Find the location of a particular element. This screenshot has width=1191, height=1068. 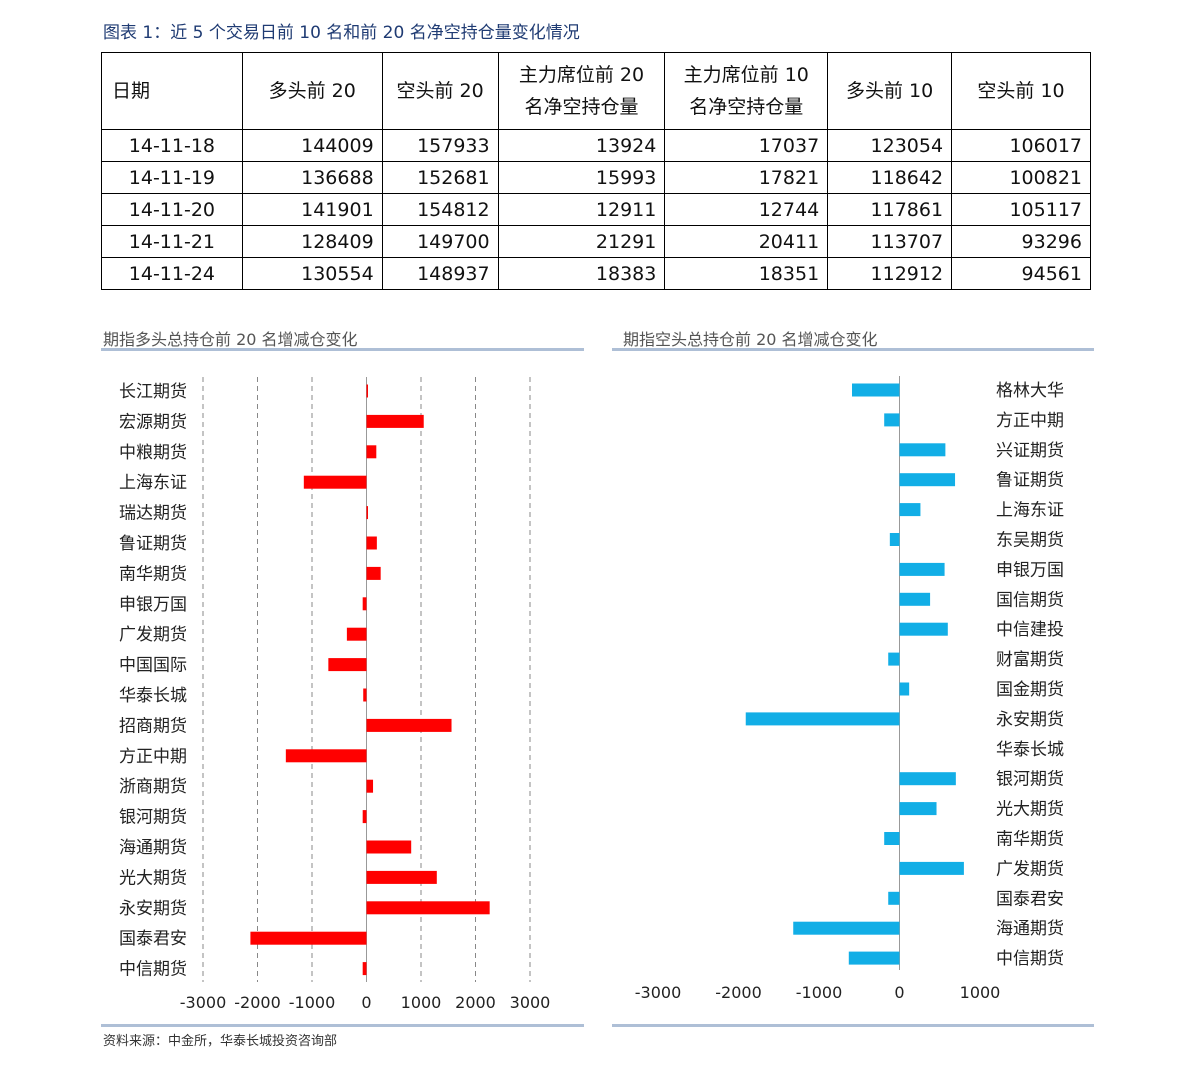

cell-value: 141901 is located at coordinates (312, 209).